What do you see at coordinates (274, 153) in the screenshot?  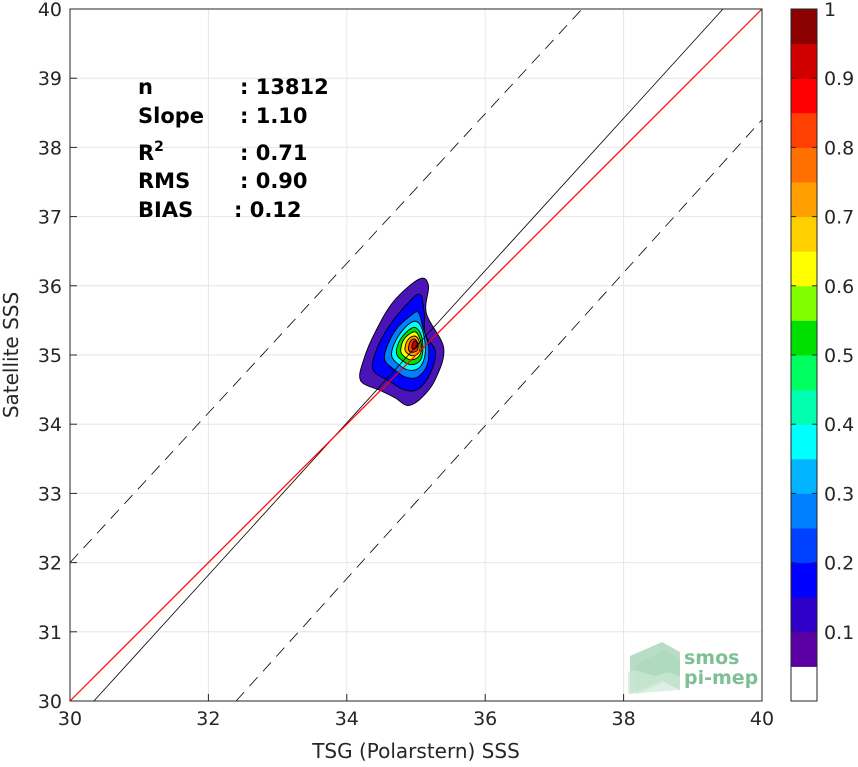 I see `stat-value-r: : 0.71` at bounding box center [274, 153].